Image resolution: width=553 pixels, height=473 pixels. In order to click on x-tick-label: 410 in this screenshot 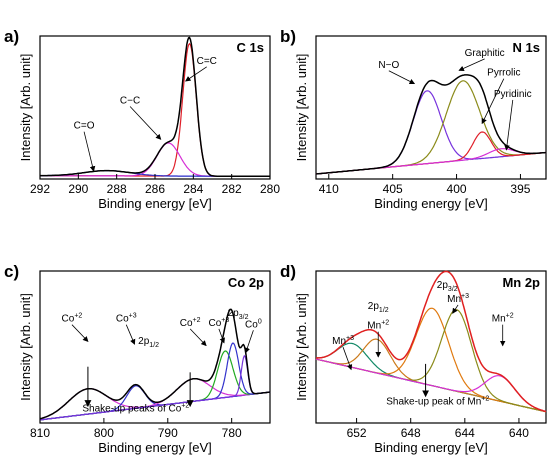, I will do `click(329, 189)`.